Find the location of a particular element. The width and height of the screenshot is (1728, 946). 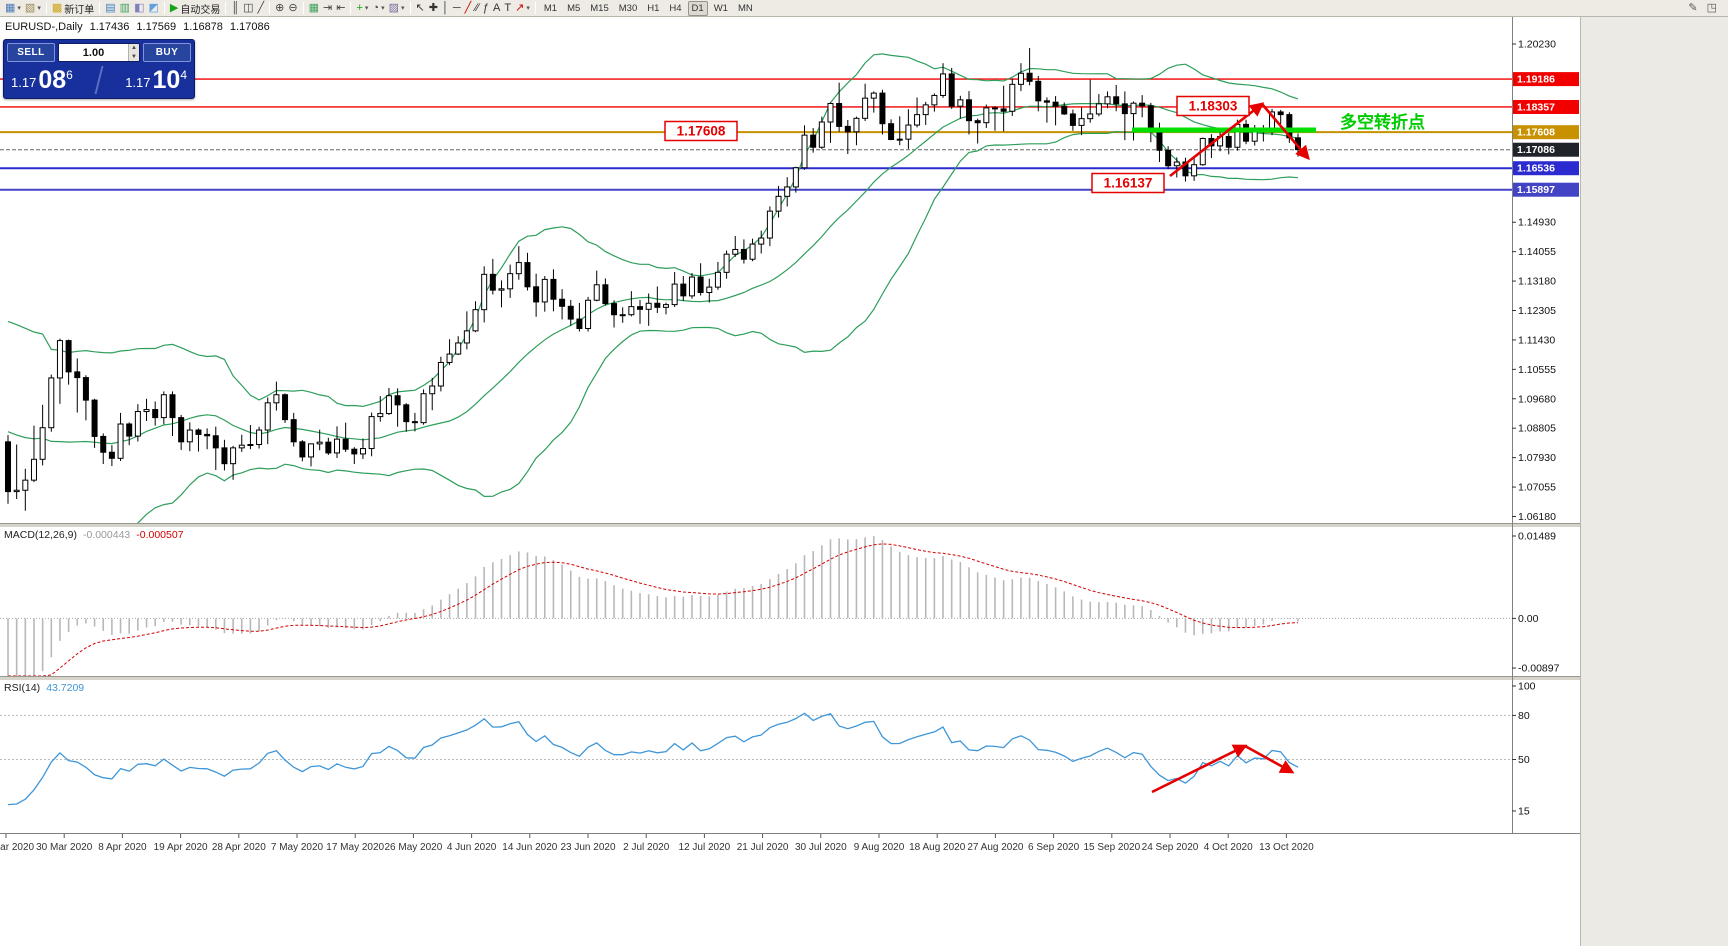

templates-icon: ▨ is located at coordinates (393, 7).